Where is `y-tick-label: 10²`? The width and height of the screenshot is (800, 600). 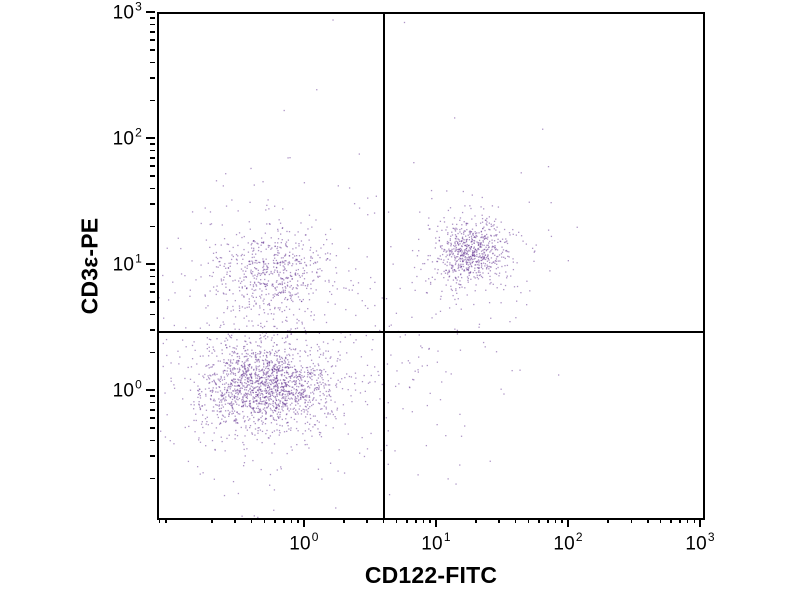
y-tick-label: 10² is located at coordinates (127, 137).